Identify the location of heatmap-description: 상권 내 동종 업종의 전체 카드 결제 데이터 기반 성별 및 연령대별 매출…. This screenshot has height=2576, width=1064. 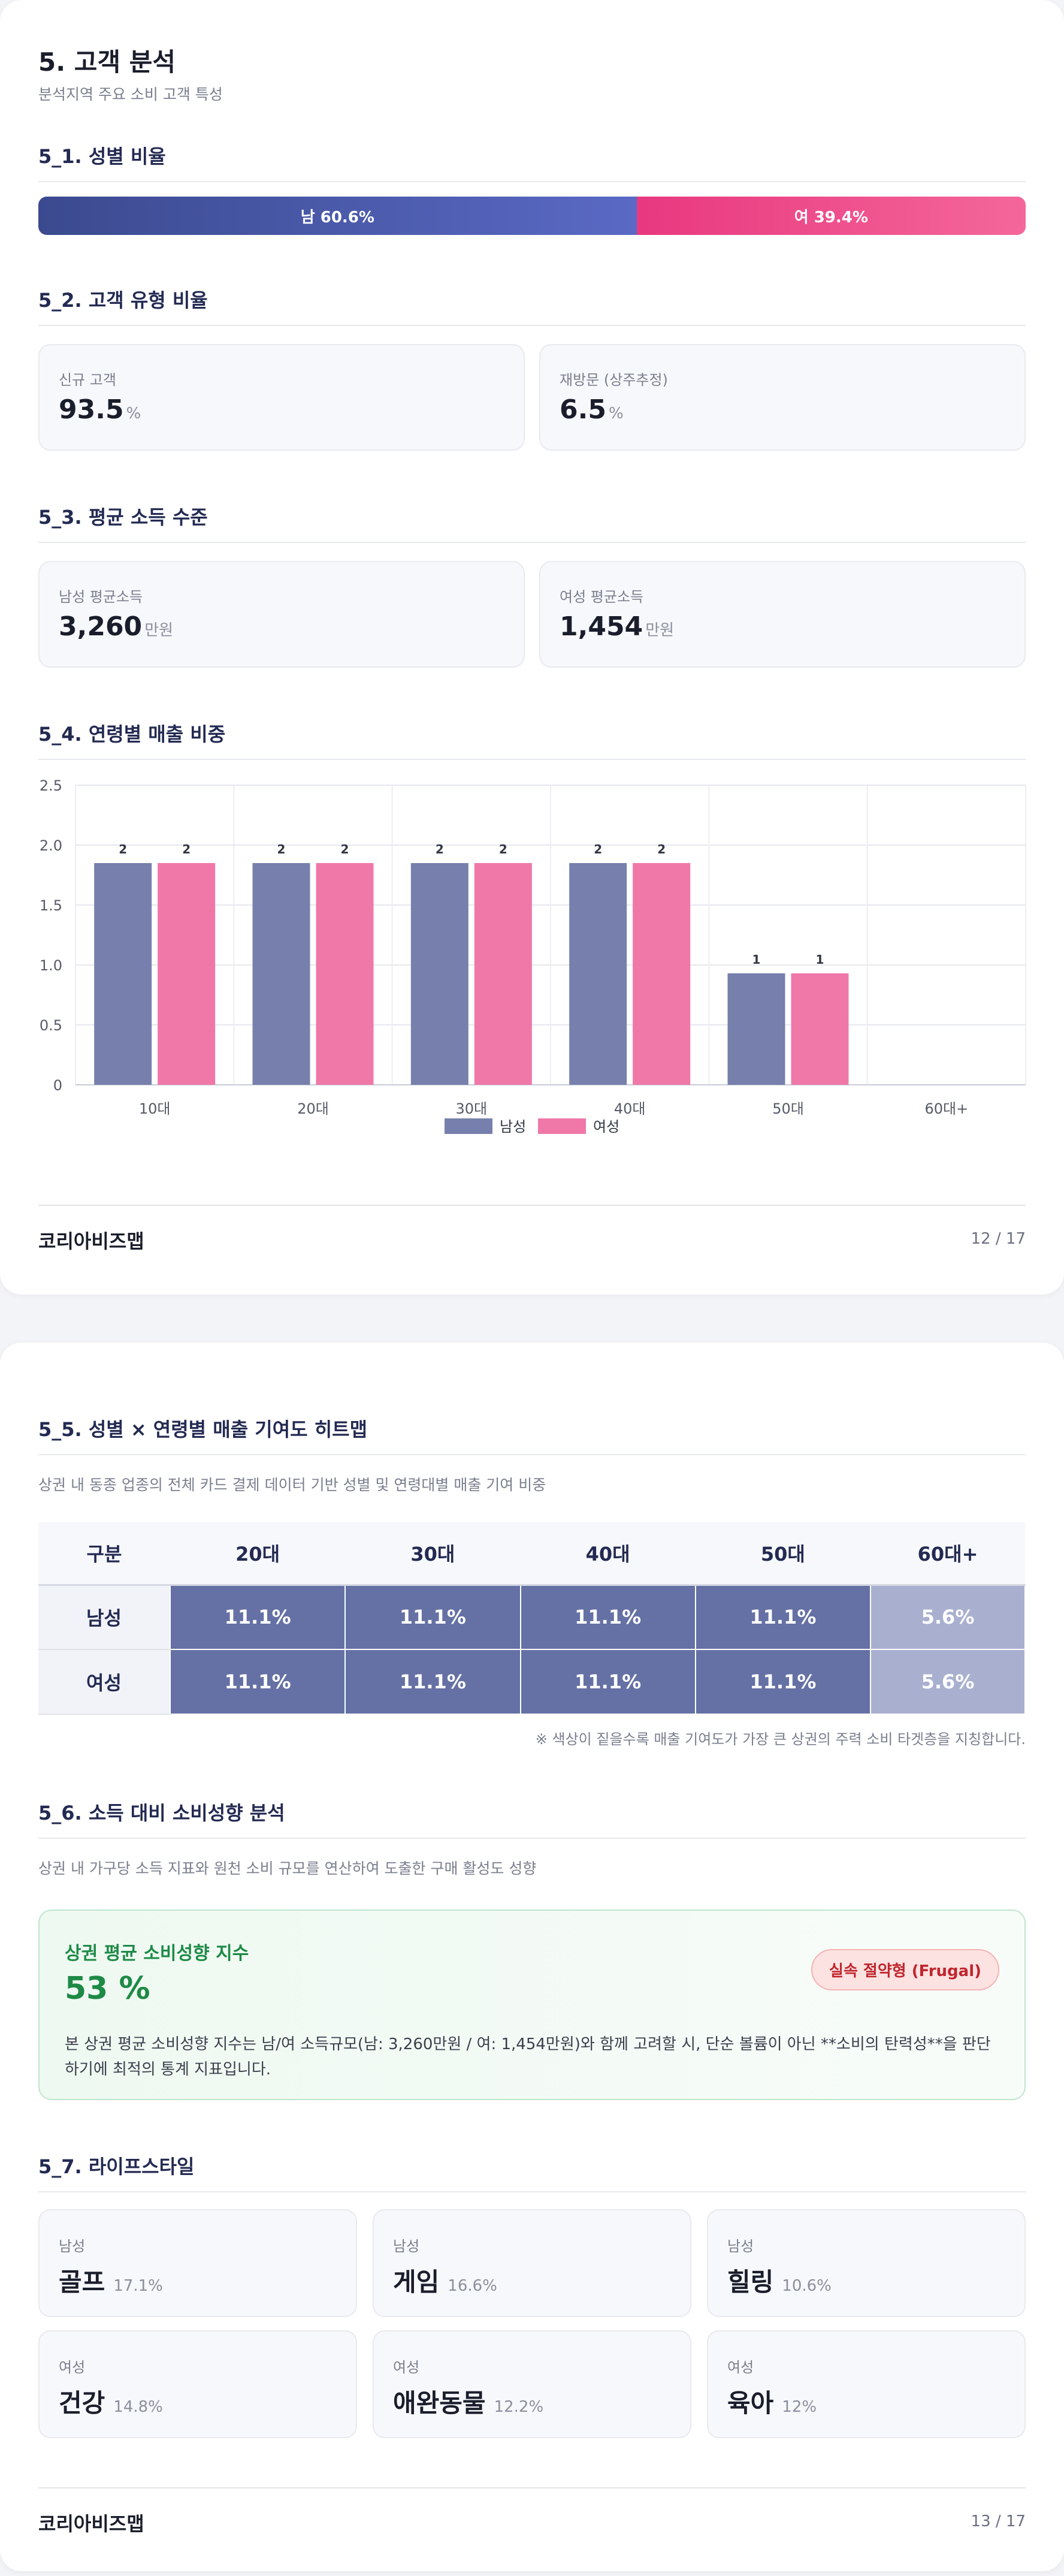
(292, 1485).